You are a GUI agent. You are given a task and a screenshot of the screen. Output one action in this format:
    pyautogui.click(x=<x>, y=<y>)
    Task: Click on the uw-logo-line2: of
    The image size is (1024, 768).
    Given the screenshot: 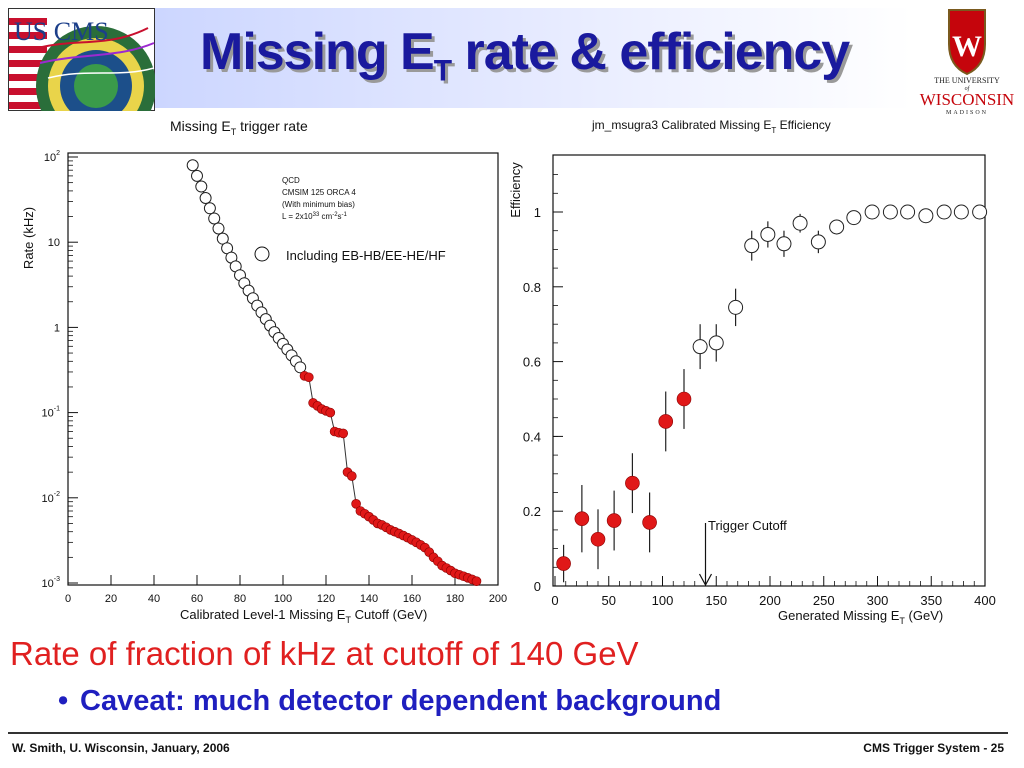 What is the action you would take?
    pyautogui.click(x=968, y=88)
    